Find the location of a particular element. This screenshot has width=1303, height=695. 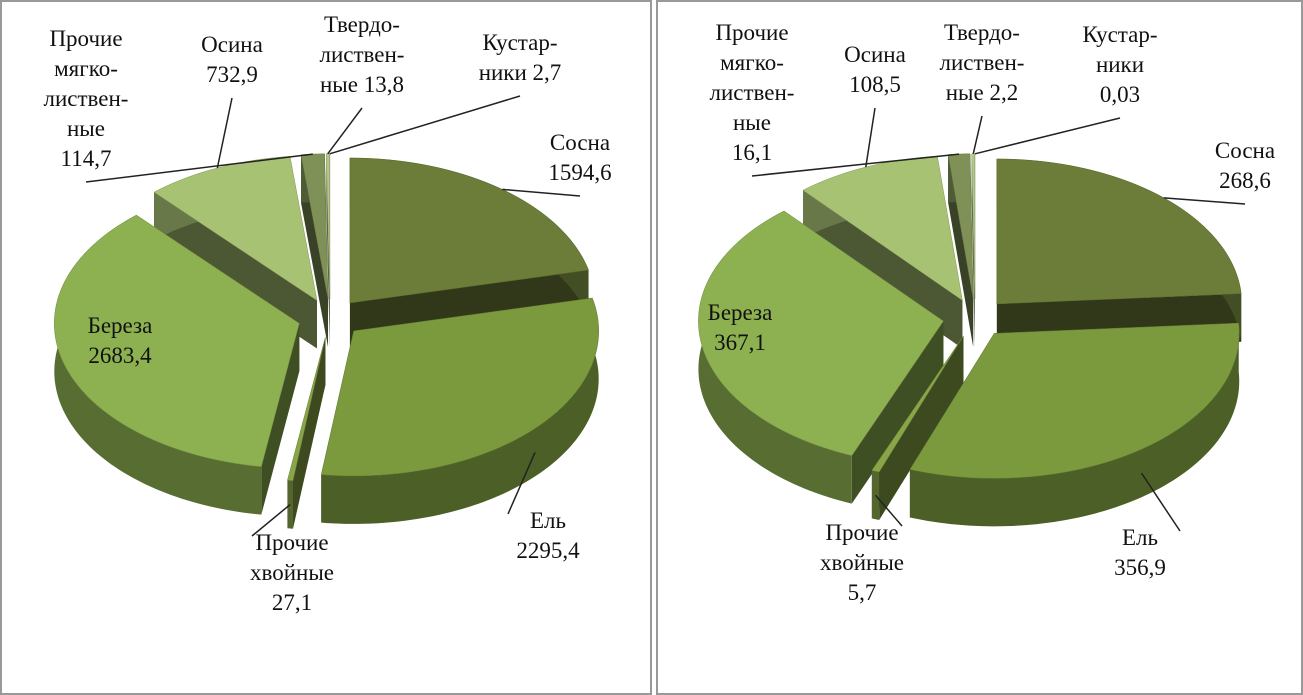

data-label: Ель 2295,4 is located at coordinates (548, 535).